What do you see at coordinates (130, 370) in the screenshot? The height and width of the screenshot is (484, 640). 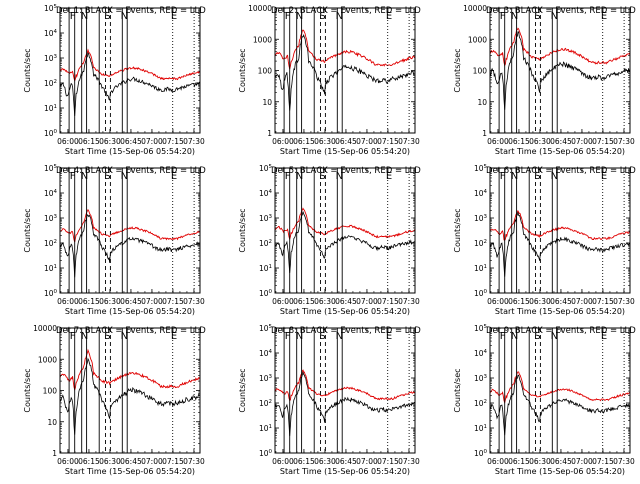 I see `series-lld-line` at bounding box center [130, 370].